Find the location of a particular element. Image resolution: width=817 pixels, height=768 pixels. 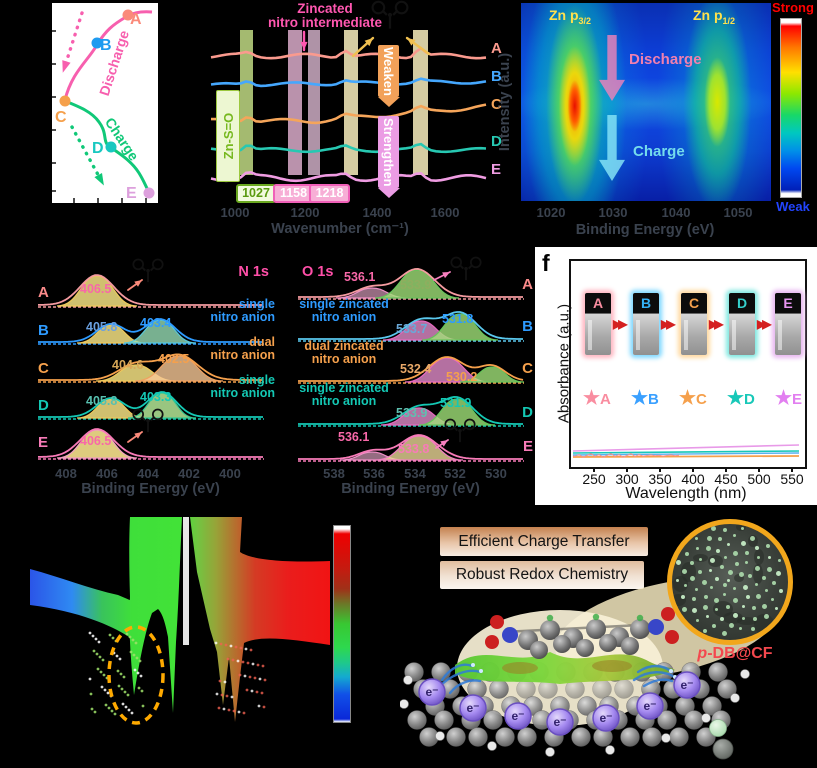

p-db-cf-label: p-DB@CF is located at coordinates (735, 653).